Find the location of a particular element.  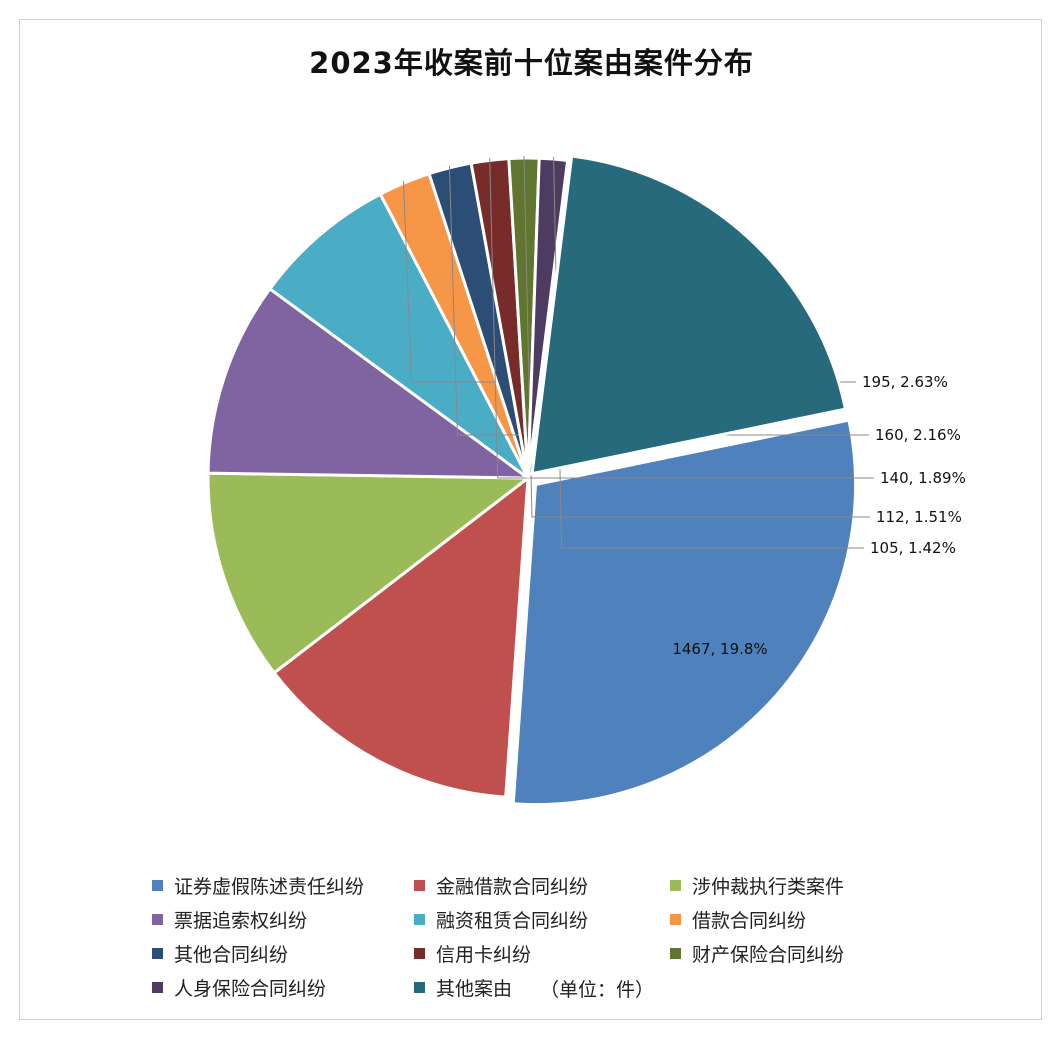

legend-item: 人身保险合同纠纷 is located at coordinates (239, 987).